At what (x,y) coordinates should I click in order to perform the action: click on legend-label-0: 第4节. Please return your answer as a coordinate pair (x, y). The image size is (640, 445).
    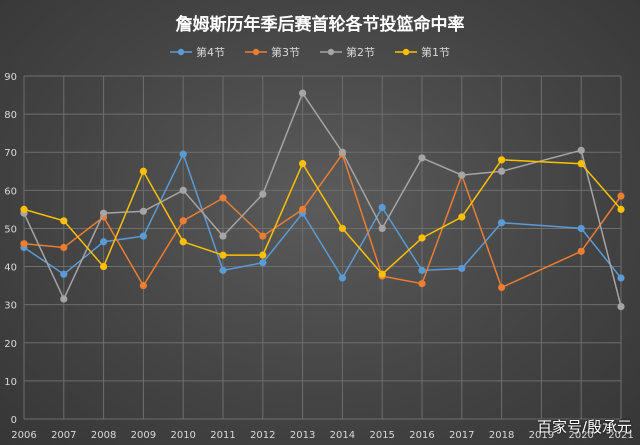
    Looking at the image, I should click on (210, 52).